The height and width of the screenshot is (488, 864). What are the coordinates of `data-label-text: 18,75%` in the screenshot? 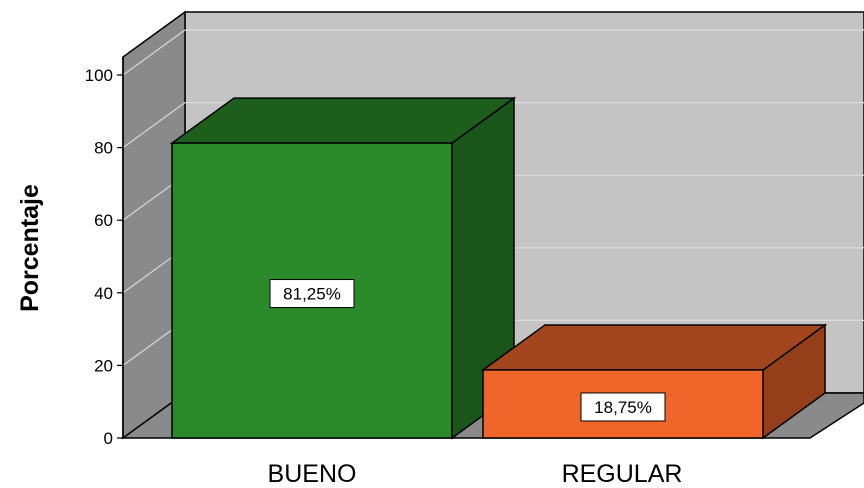 It's located at (623, 407).